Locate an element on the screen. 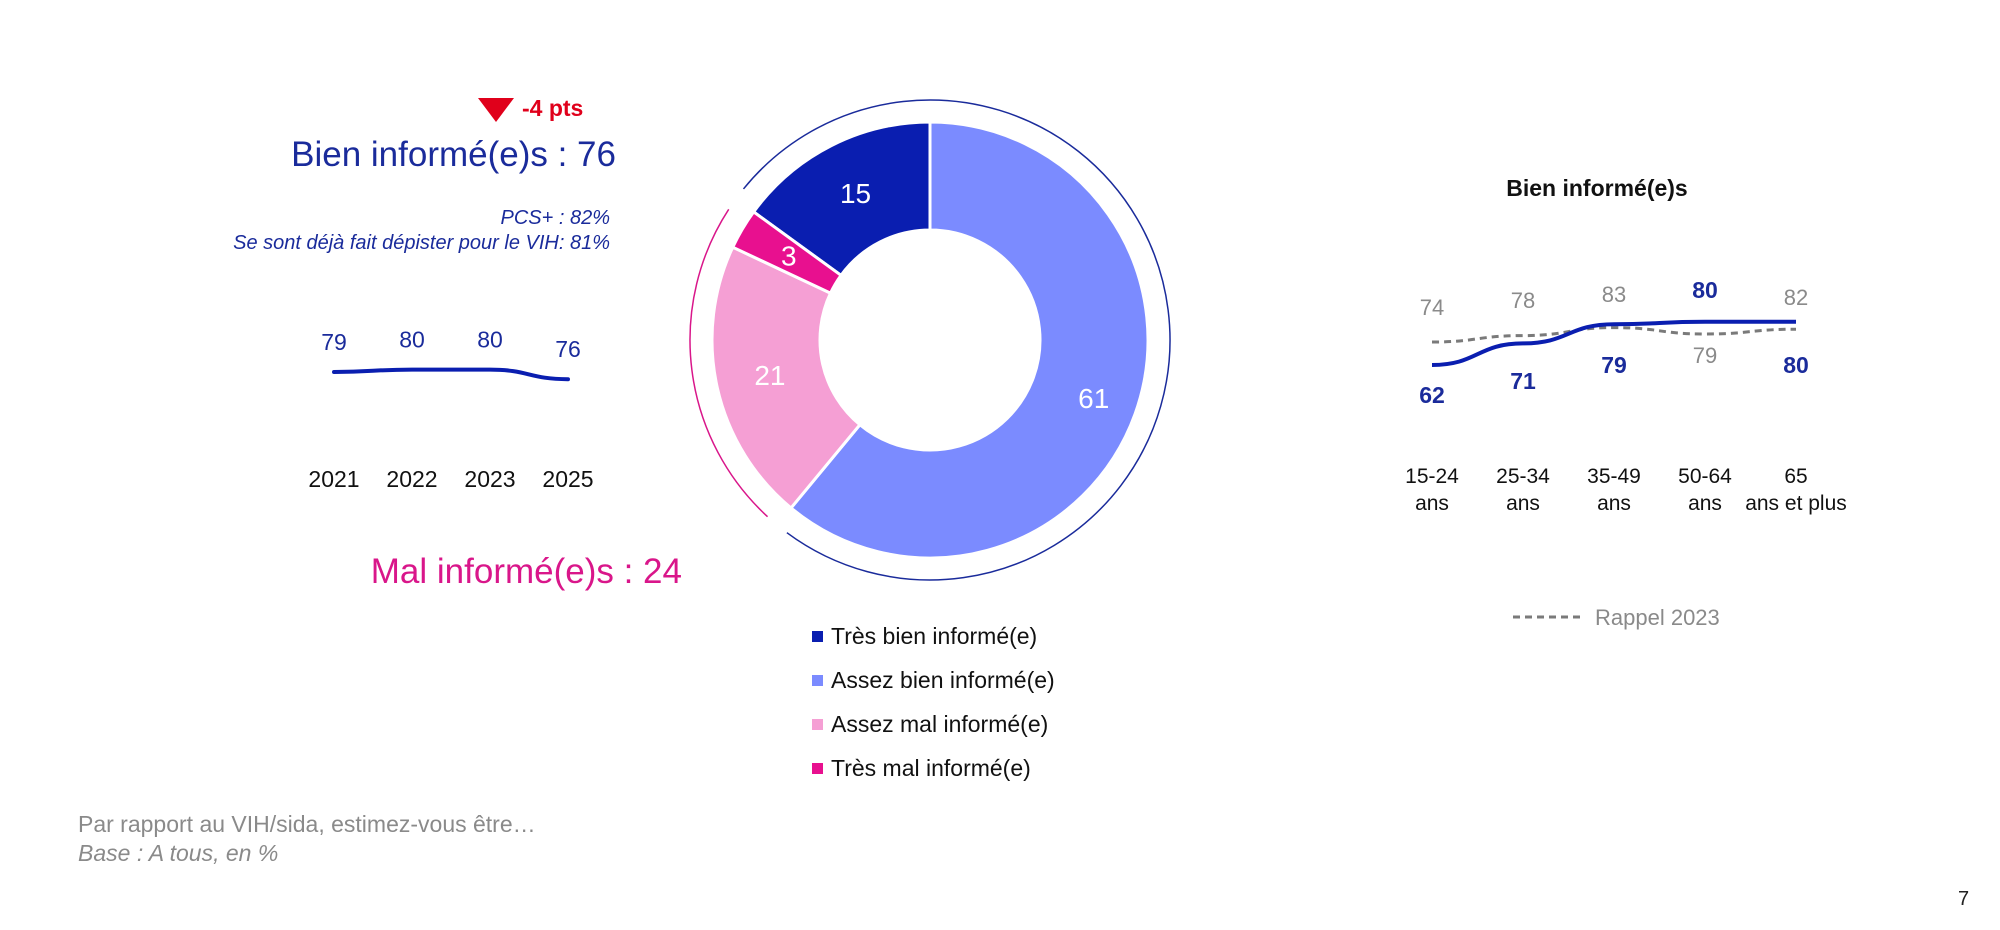 This screenshot has width=2000, height=930. down-triangle-icon is located at coordinates (496, 109).